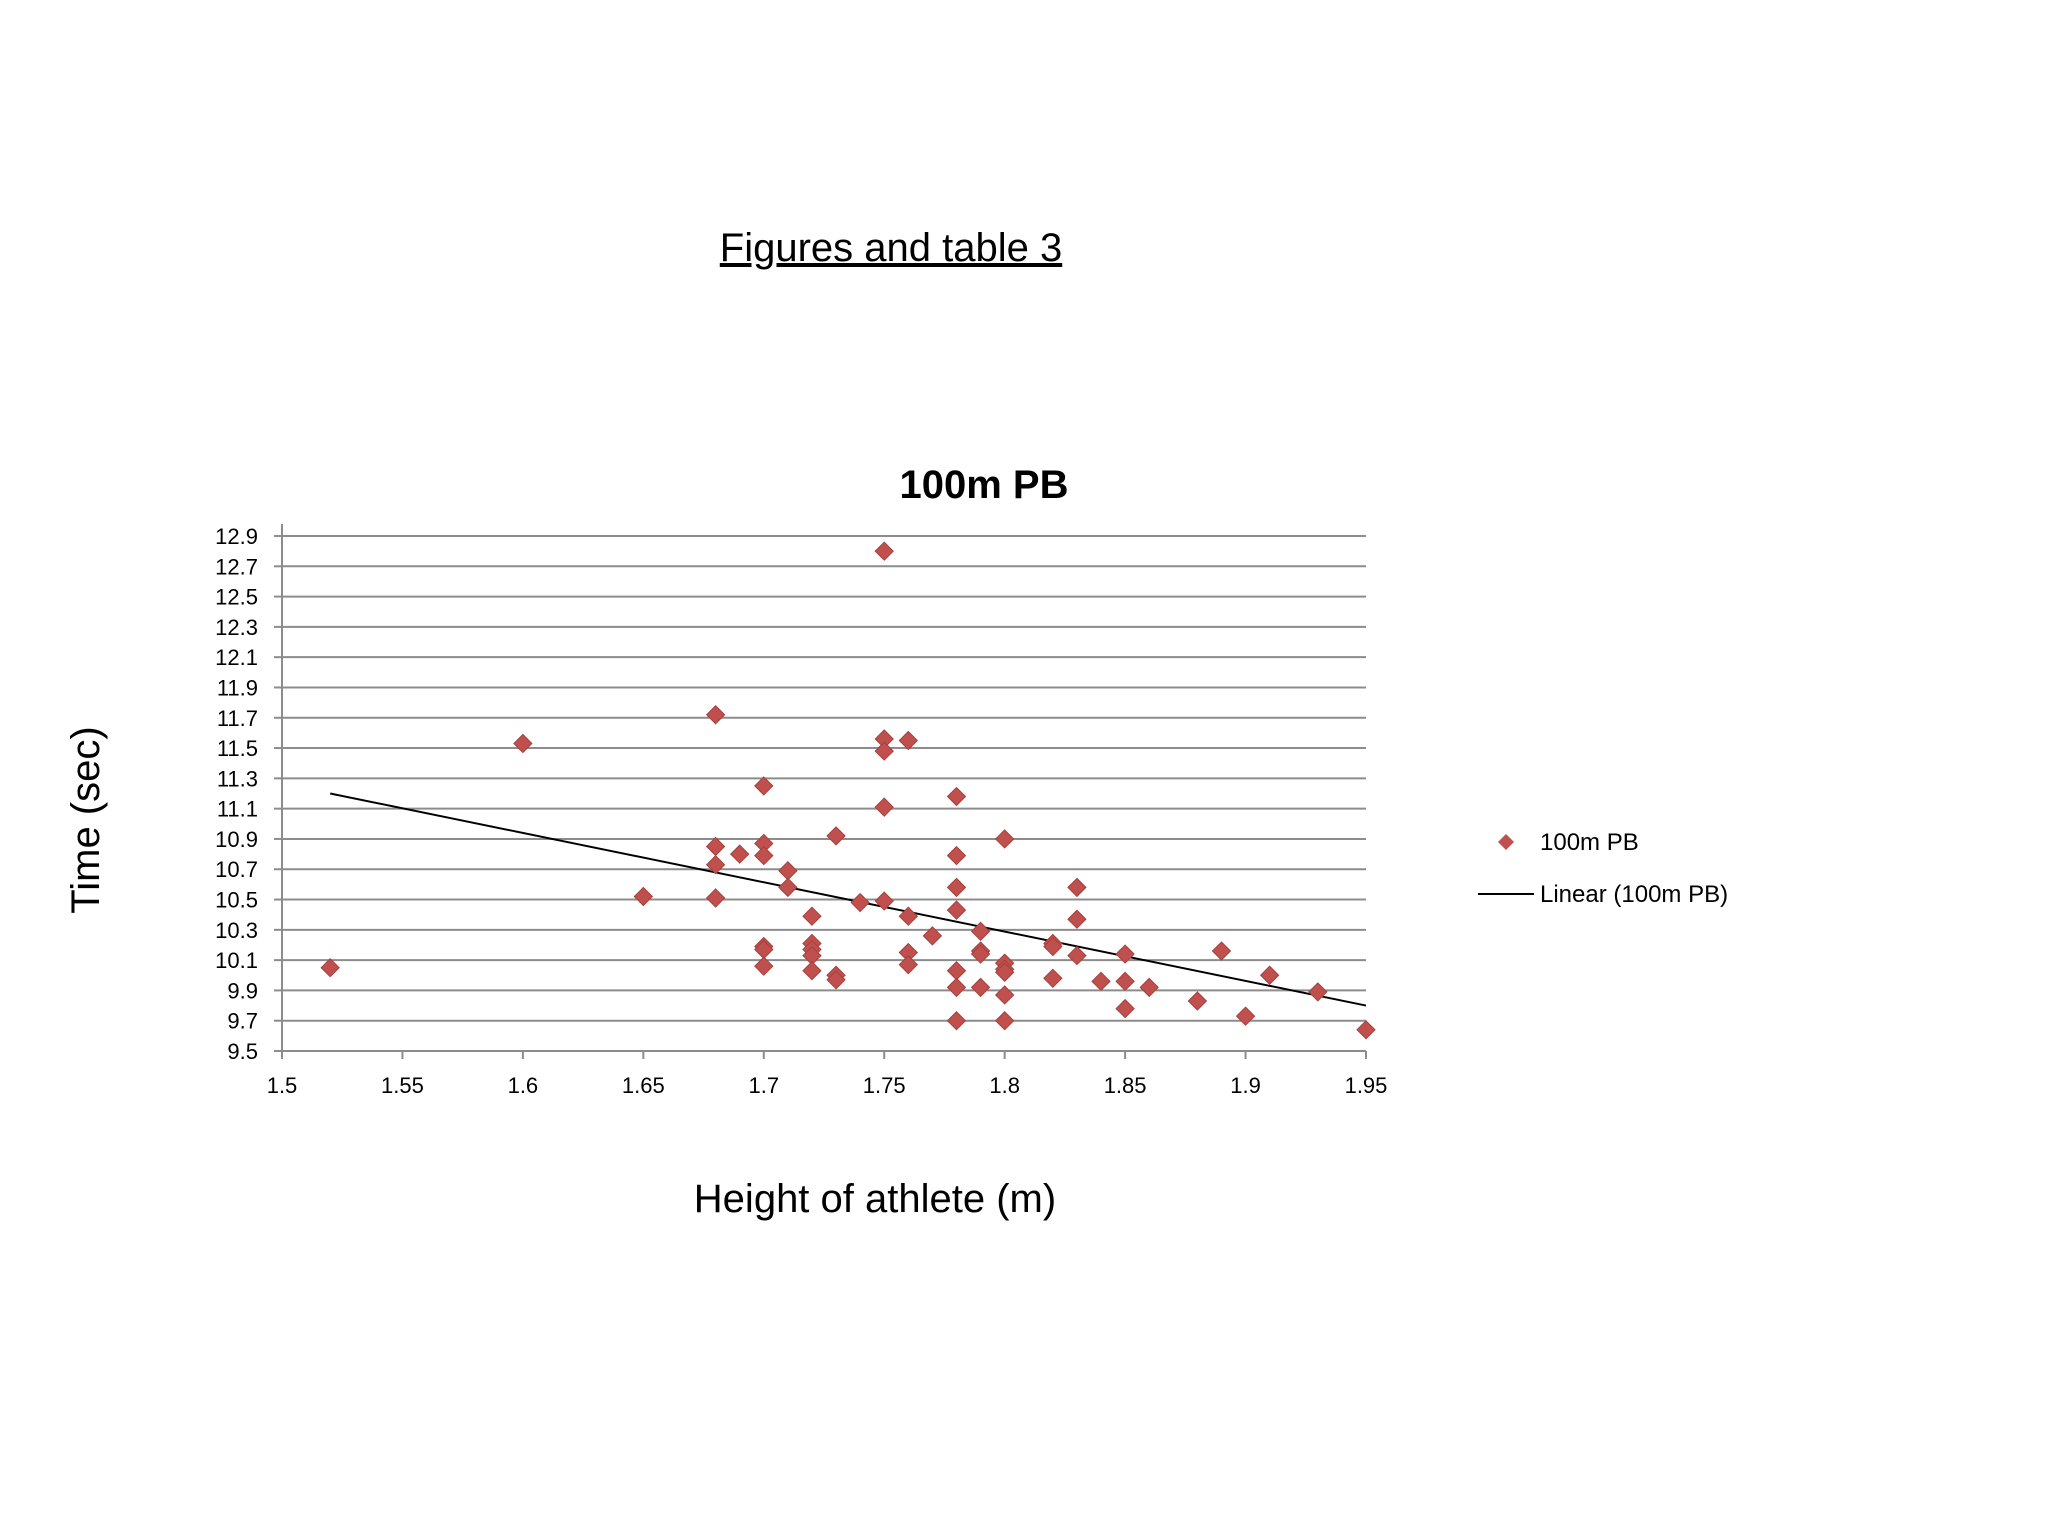  Describe the element at coordinates (236, 566) in the screenshot. I see `y-tick-label: 12.7` at that location.